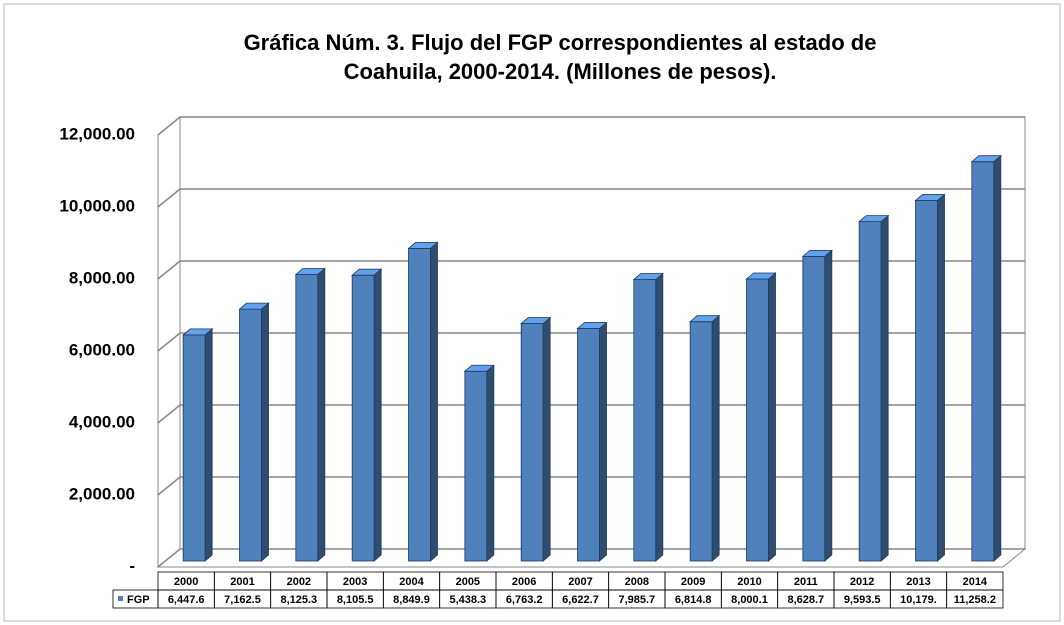 This screenshot has height=625, width=1064. I want to click on value-label: 8,125.3, so click(298, 600).